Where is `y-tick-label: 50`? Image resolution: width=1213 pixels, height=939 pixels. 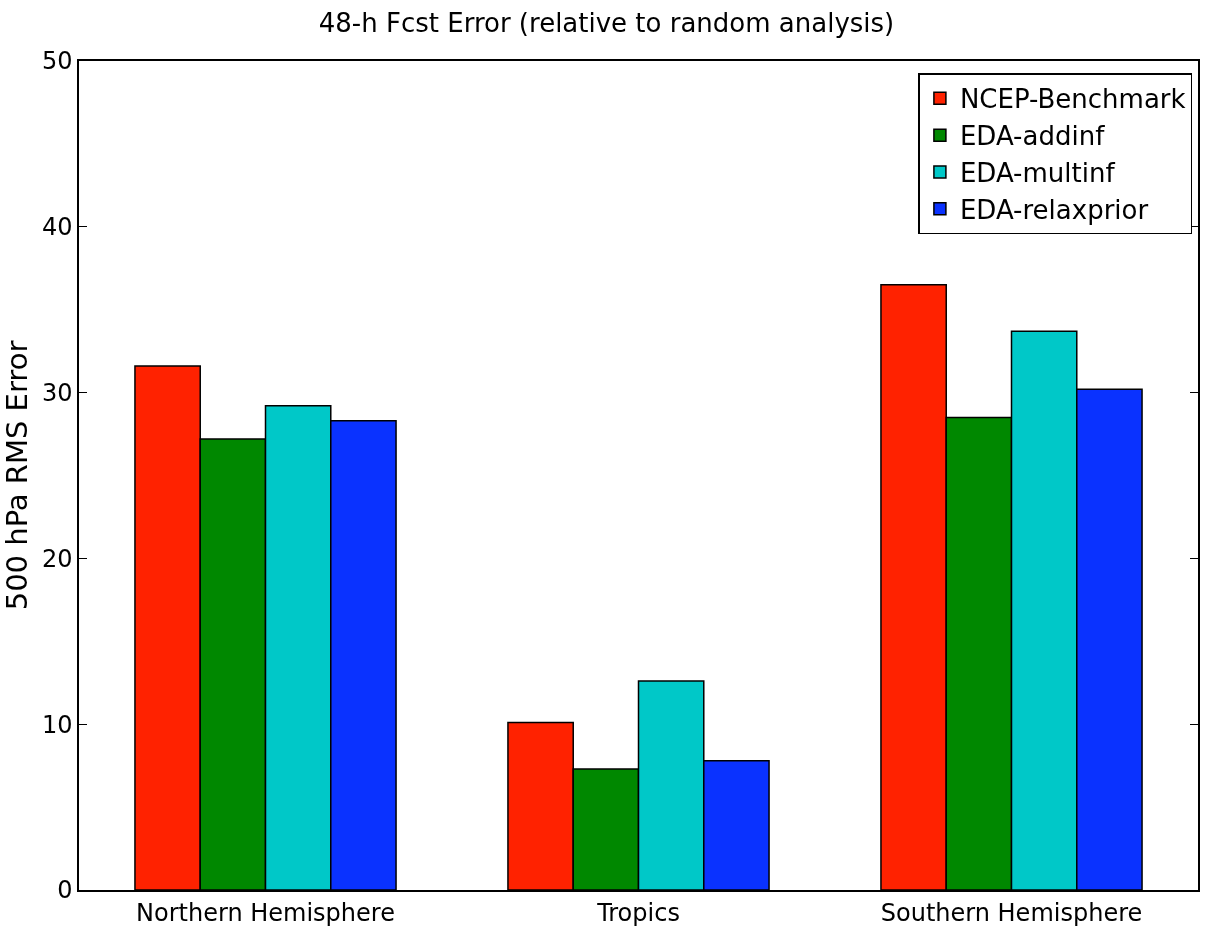
y-tick-label: 50 is located at coordinates (57, 61).